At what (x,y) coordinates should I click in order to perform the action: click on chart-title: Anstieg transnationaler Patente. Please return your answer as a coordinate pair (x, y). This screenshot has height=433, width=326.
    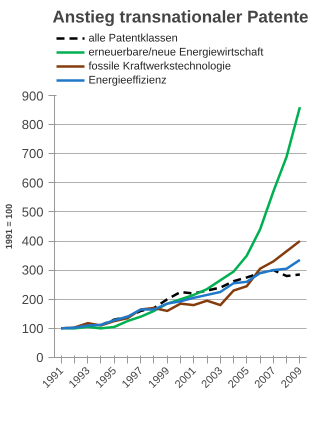
    Looking at the image, I should click on (180, 17).